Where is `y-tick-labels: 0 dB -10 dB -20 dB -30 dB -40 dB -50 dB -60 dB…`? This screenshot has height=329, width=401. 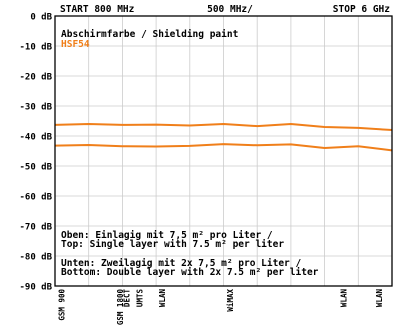
y-tick-labels: 0 dB -10 dB -20 dB -30 dB -40 dB -50 dB -60 dB… is located at coordinates (35, 153).